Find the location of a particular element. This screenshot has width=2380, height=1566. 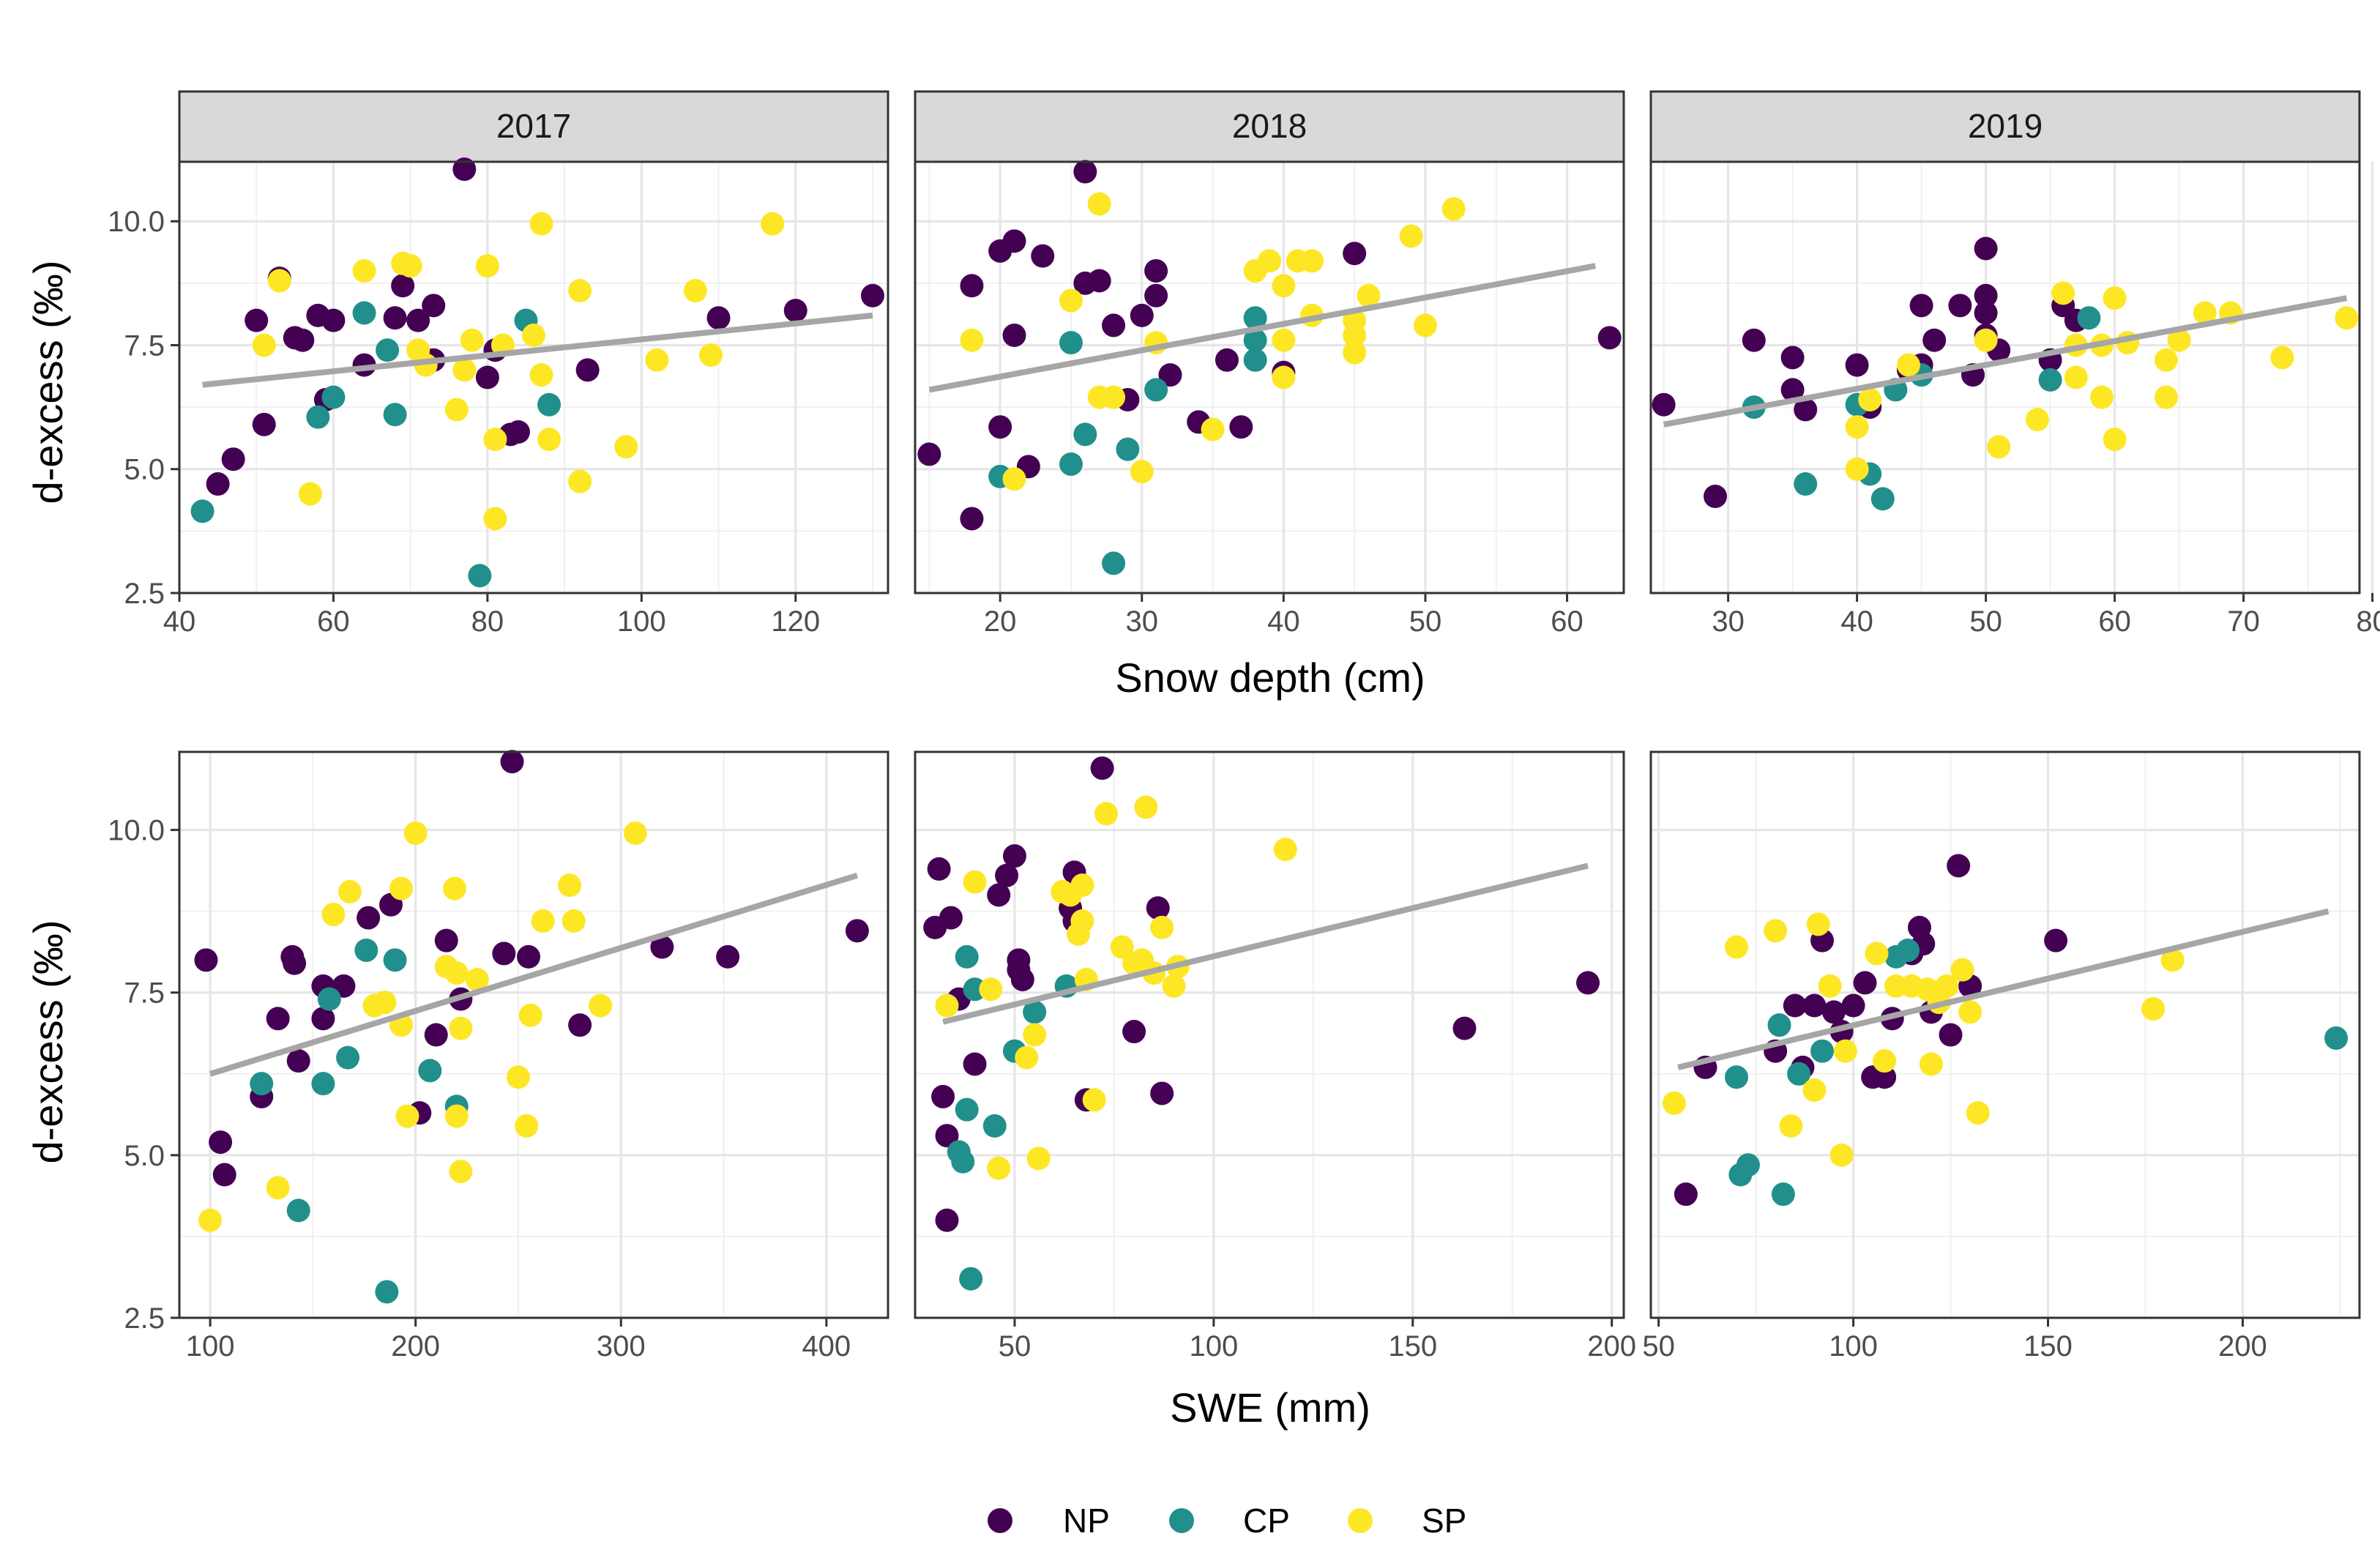

x-tick-label: 80 is located at coordinates (2368, 621).